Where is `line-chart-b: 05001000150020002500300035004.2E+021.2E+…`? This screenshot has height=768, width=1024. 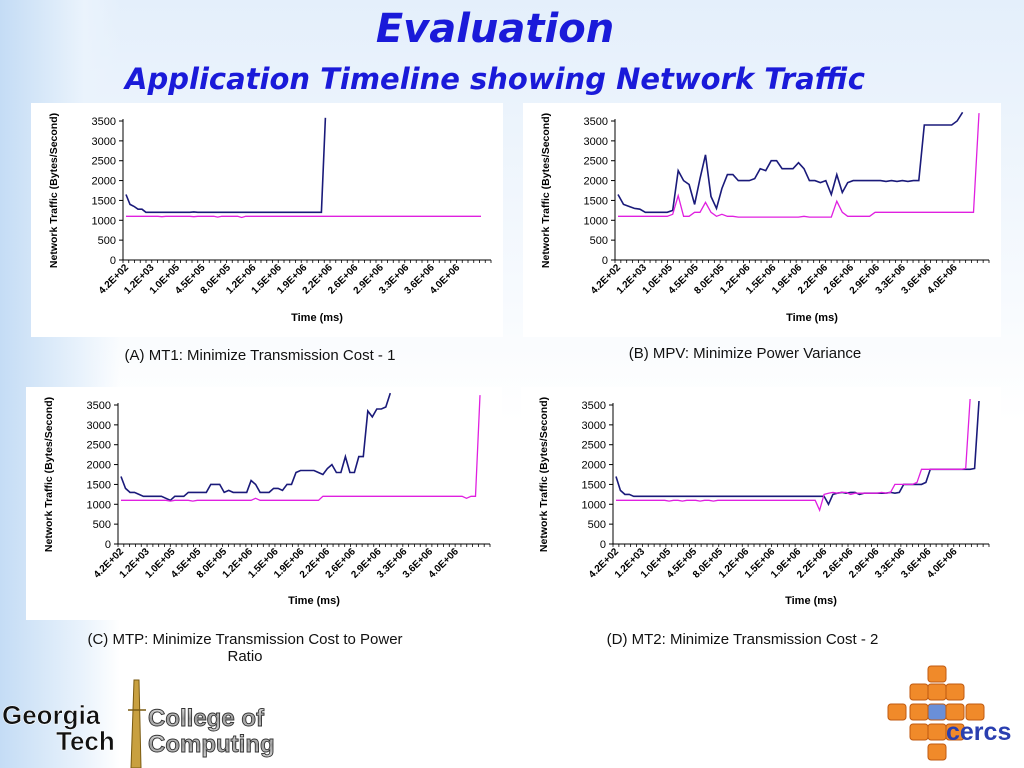 line-chart-b: 05001000150020002500300035004.2E+021.2E+… is located at coordinates (765, 217).